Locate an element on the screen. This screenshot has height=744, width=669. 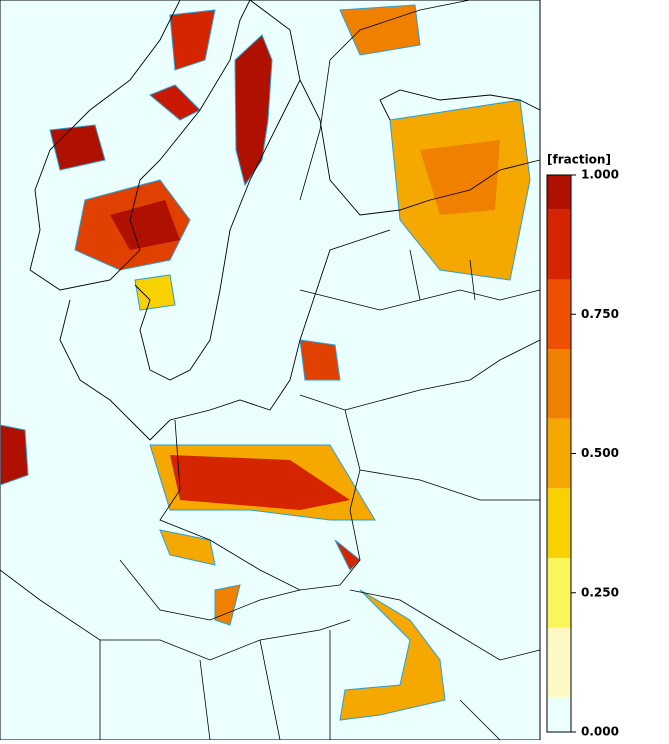
colorbar: [fraction] 1.000 0.750 0.500 0.250 0.000 is located at coordinates (582, 446).